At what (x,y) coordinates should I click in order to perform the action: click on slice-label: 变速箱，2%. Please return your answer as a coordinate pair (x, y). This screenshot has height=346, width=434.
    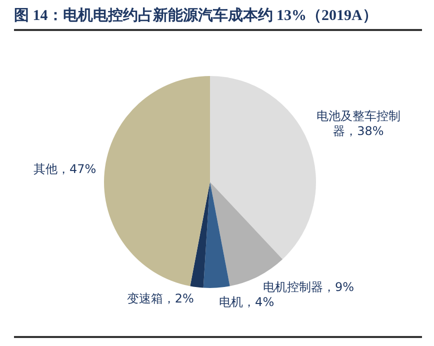
    Looking at the image, I should click on (160, 299).